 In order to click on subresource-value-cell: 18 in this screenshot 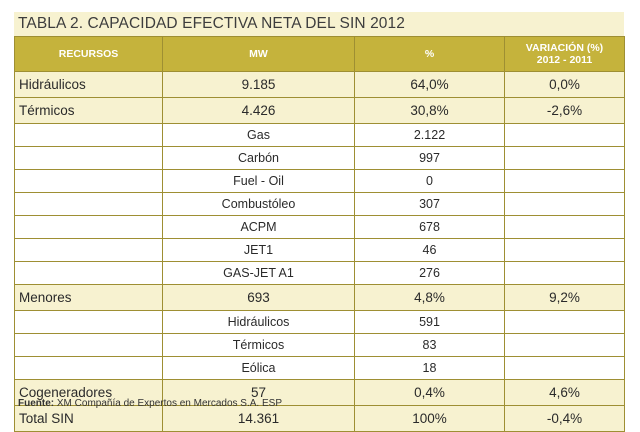, I will do `click(429, 368)`.